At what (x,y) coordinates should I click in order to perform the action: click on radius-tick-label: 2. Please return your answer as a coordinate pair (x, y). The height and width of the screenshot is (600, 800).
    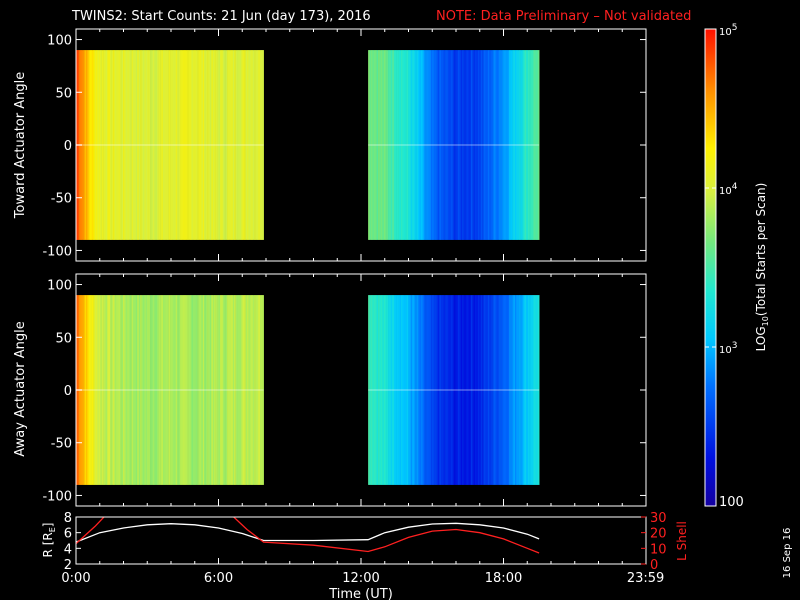
    Looking at the image, I should click on (68, 565).